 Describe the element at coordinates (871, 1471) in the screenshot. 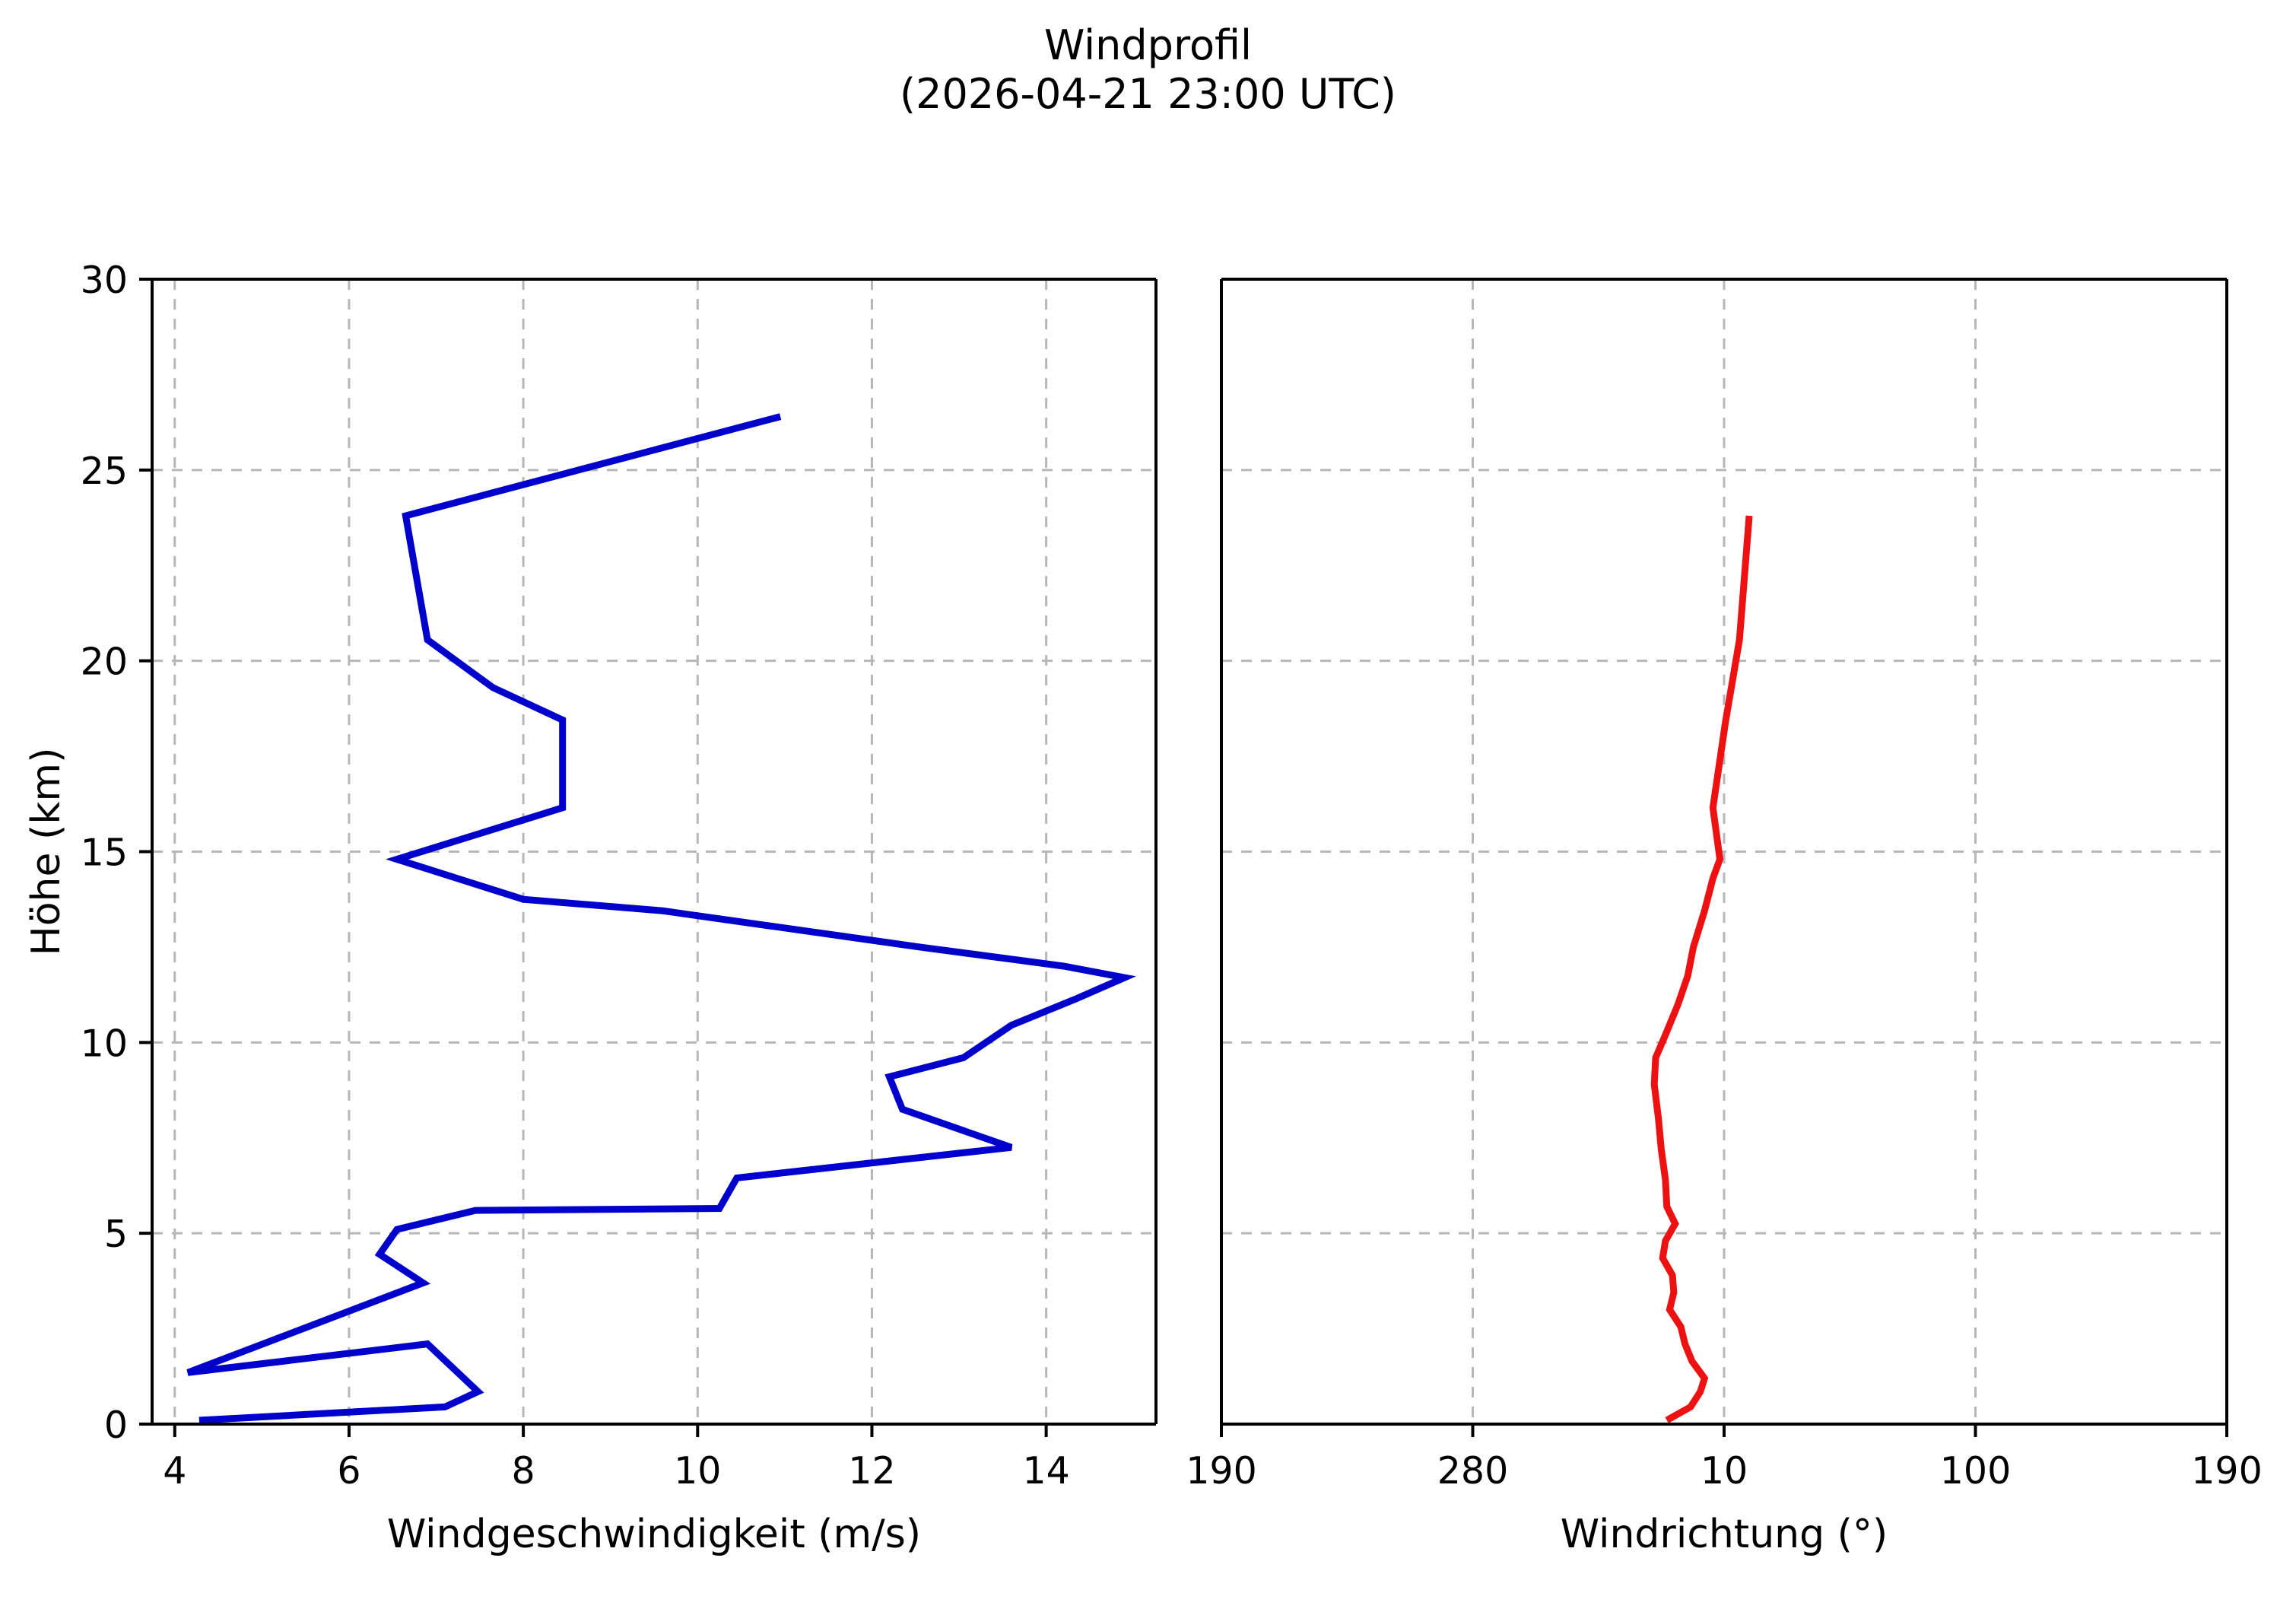

I see `x-tick-label: 12` at that location.